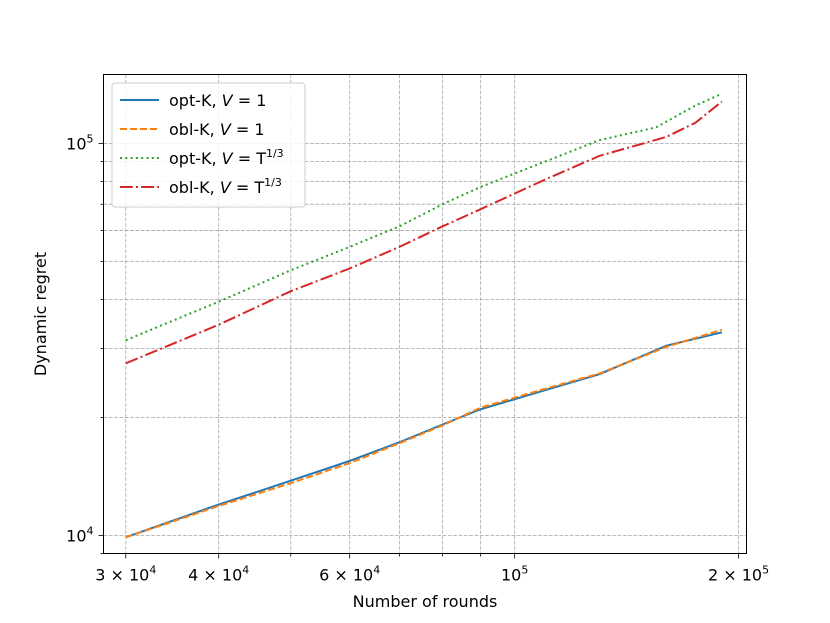 This screenshot has height=623, width=830. What do you see at coordinates (40, 314) in the screenshot?
I see `y-axis-label: Dynamic regret` at bounding box center [40, 314].